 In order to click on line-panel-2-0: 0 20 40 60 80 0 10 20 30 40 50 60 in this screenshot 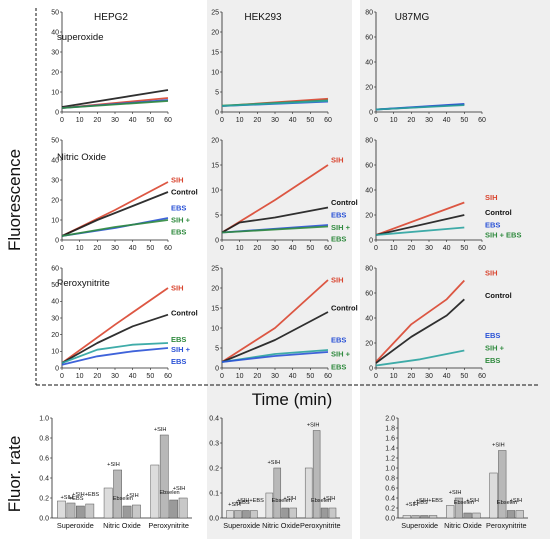, I will do `click(425, 66)`.